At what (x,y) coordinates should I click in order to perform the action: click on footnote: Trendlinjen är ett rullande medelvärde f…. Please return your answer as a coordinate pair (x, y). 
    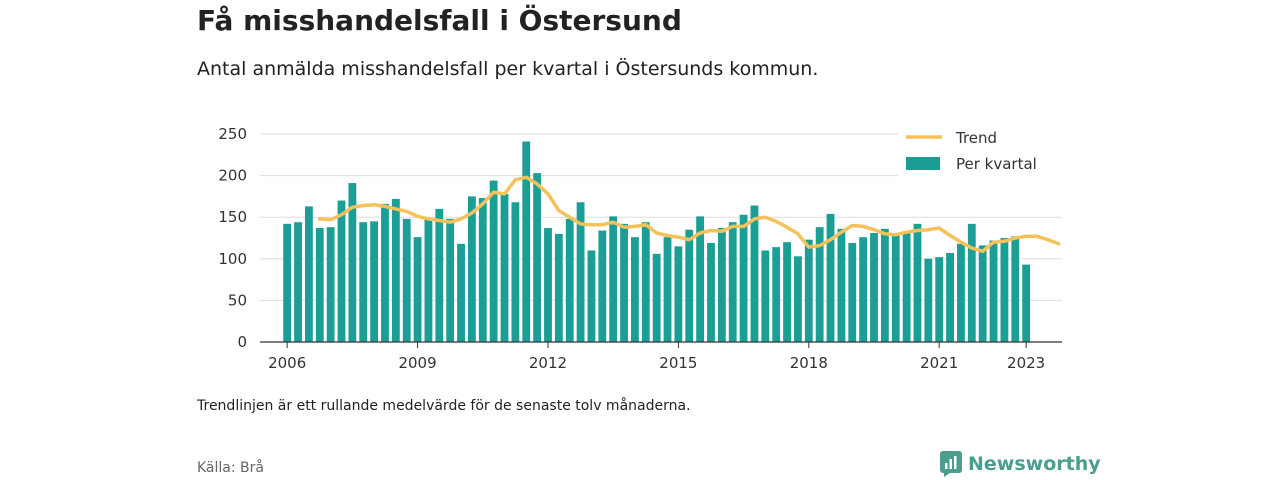
    Looking at the image, I should click on (444, 406).